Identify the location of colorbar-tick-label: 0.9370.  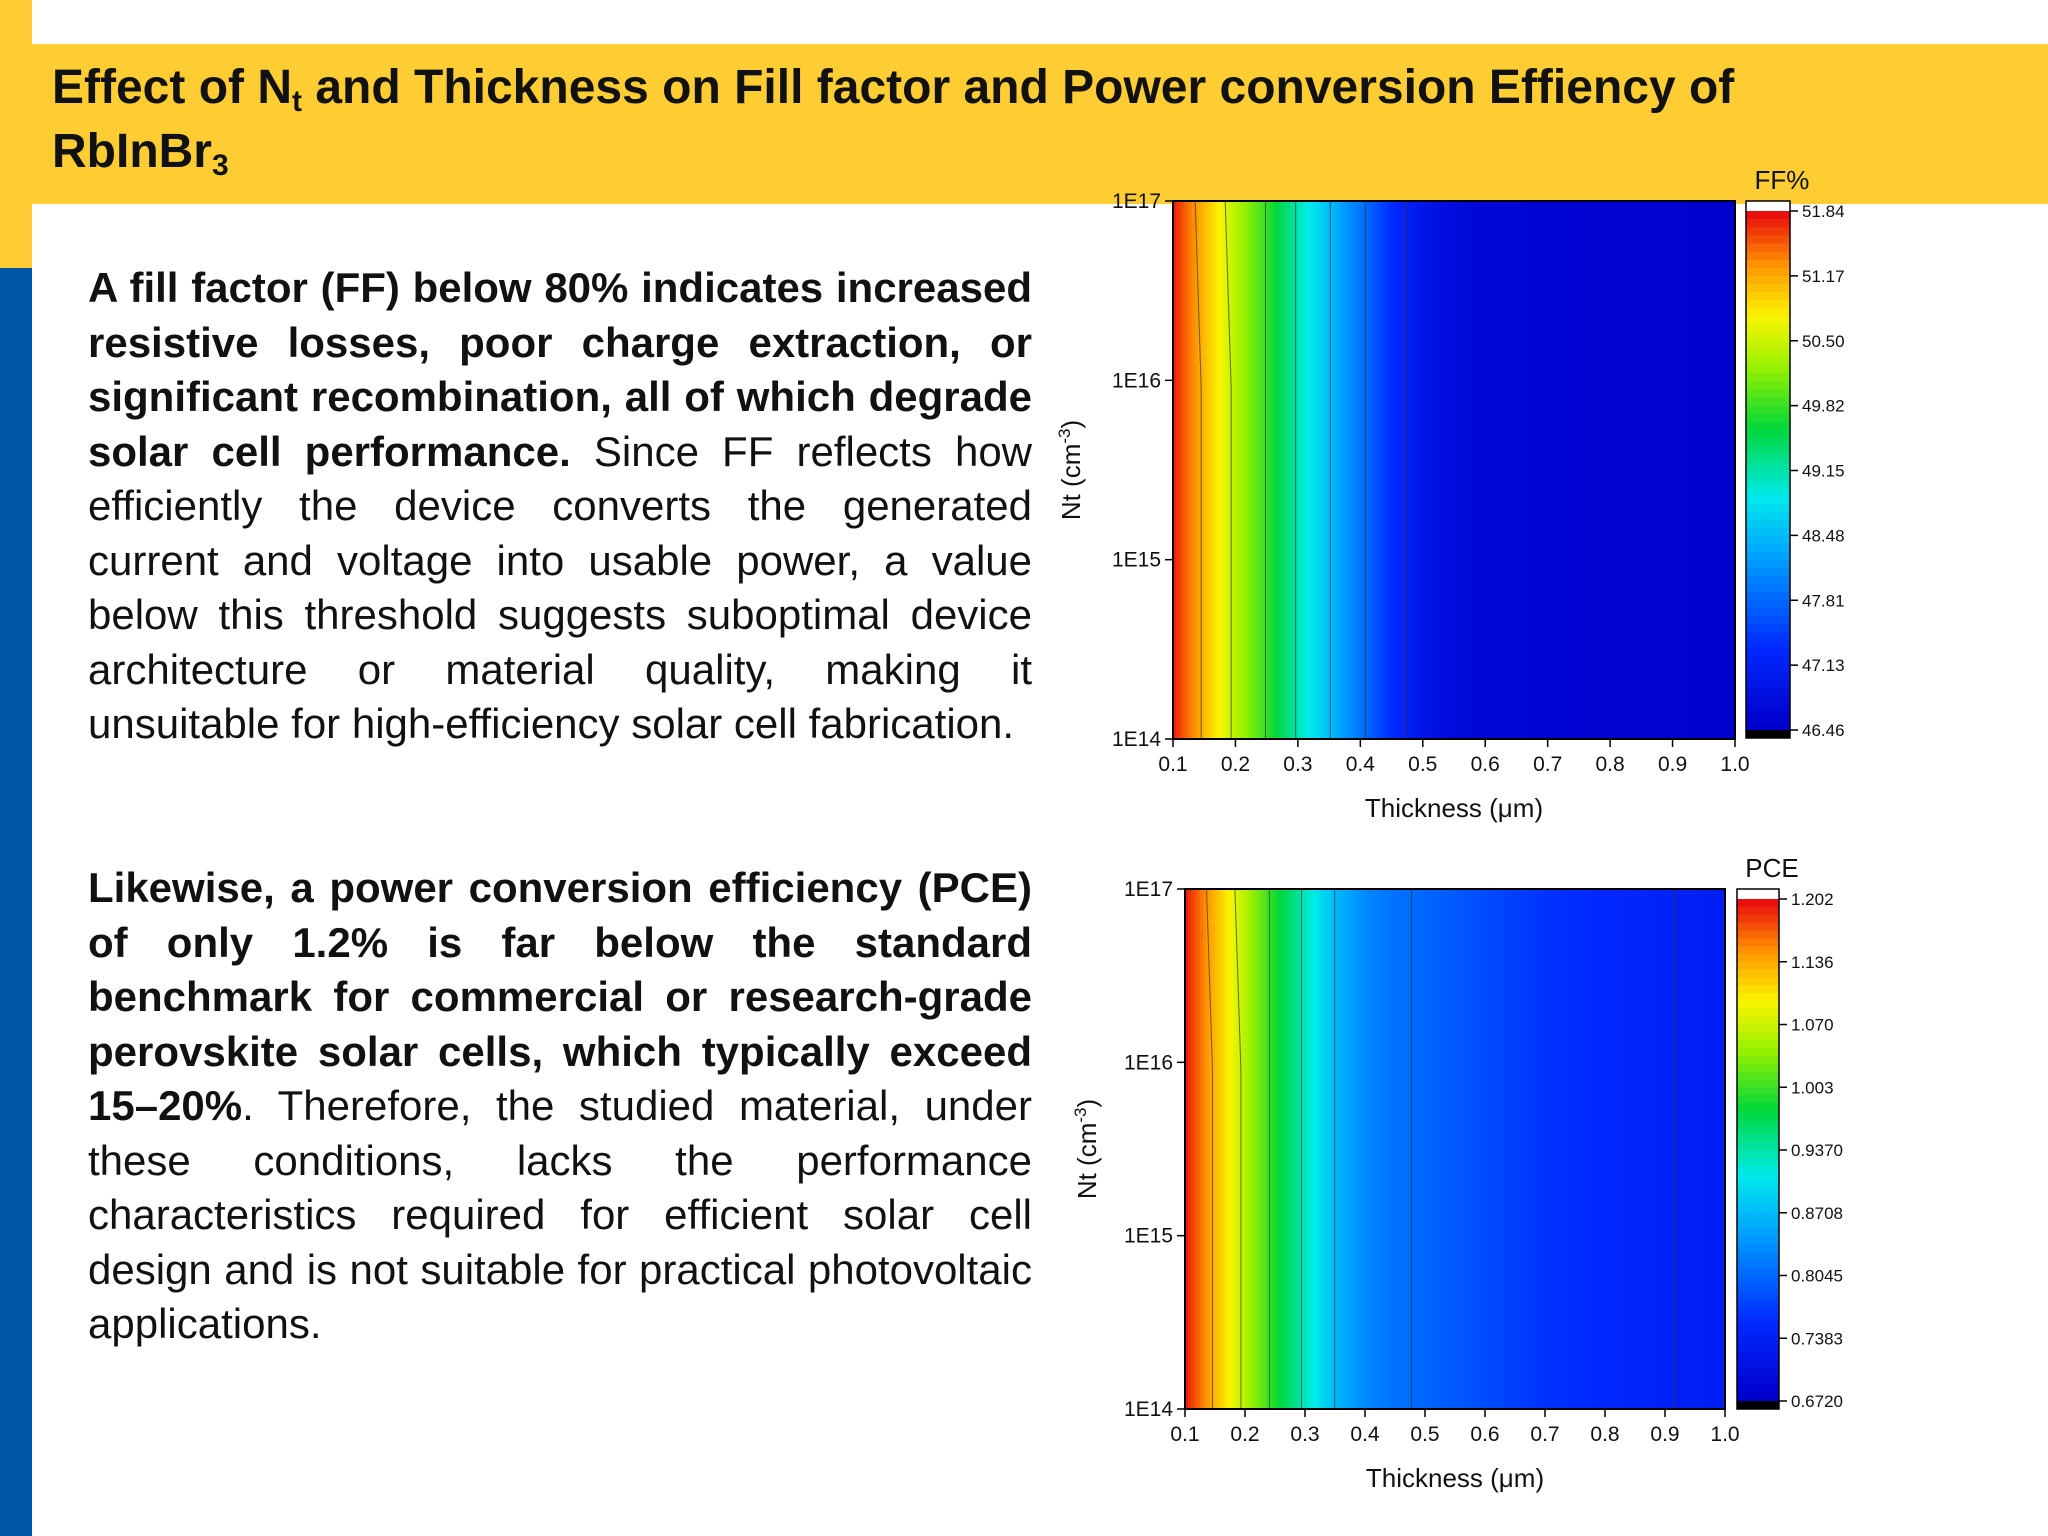
(1817, 1150).